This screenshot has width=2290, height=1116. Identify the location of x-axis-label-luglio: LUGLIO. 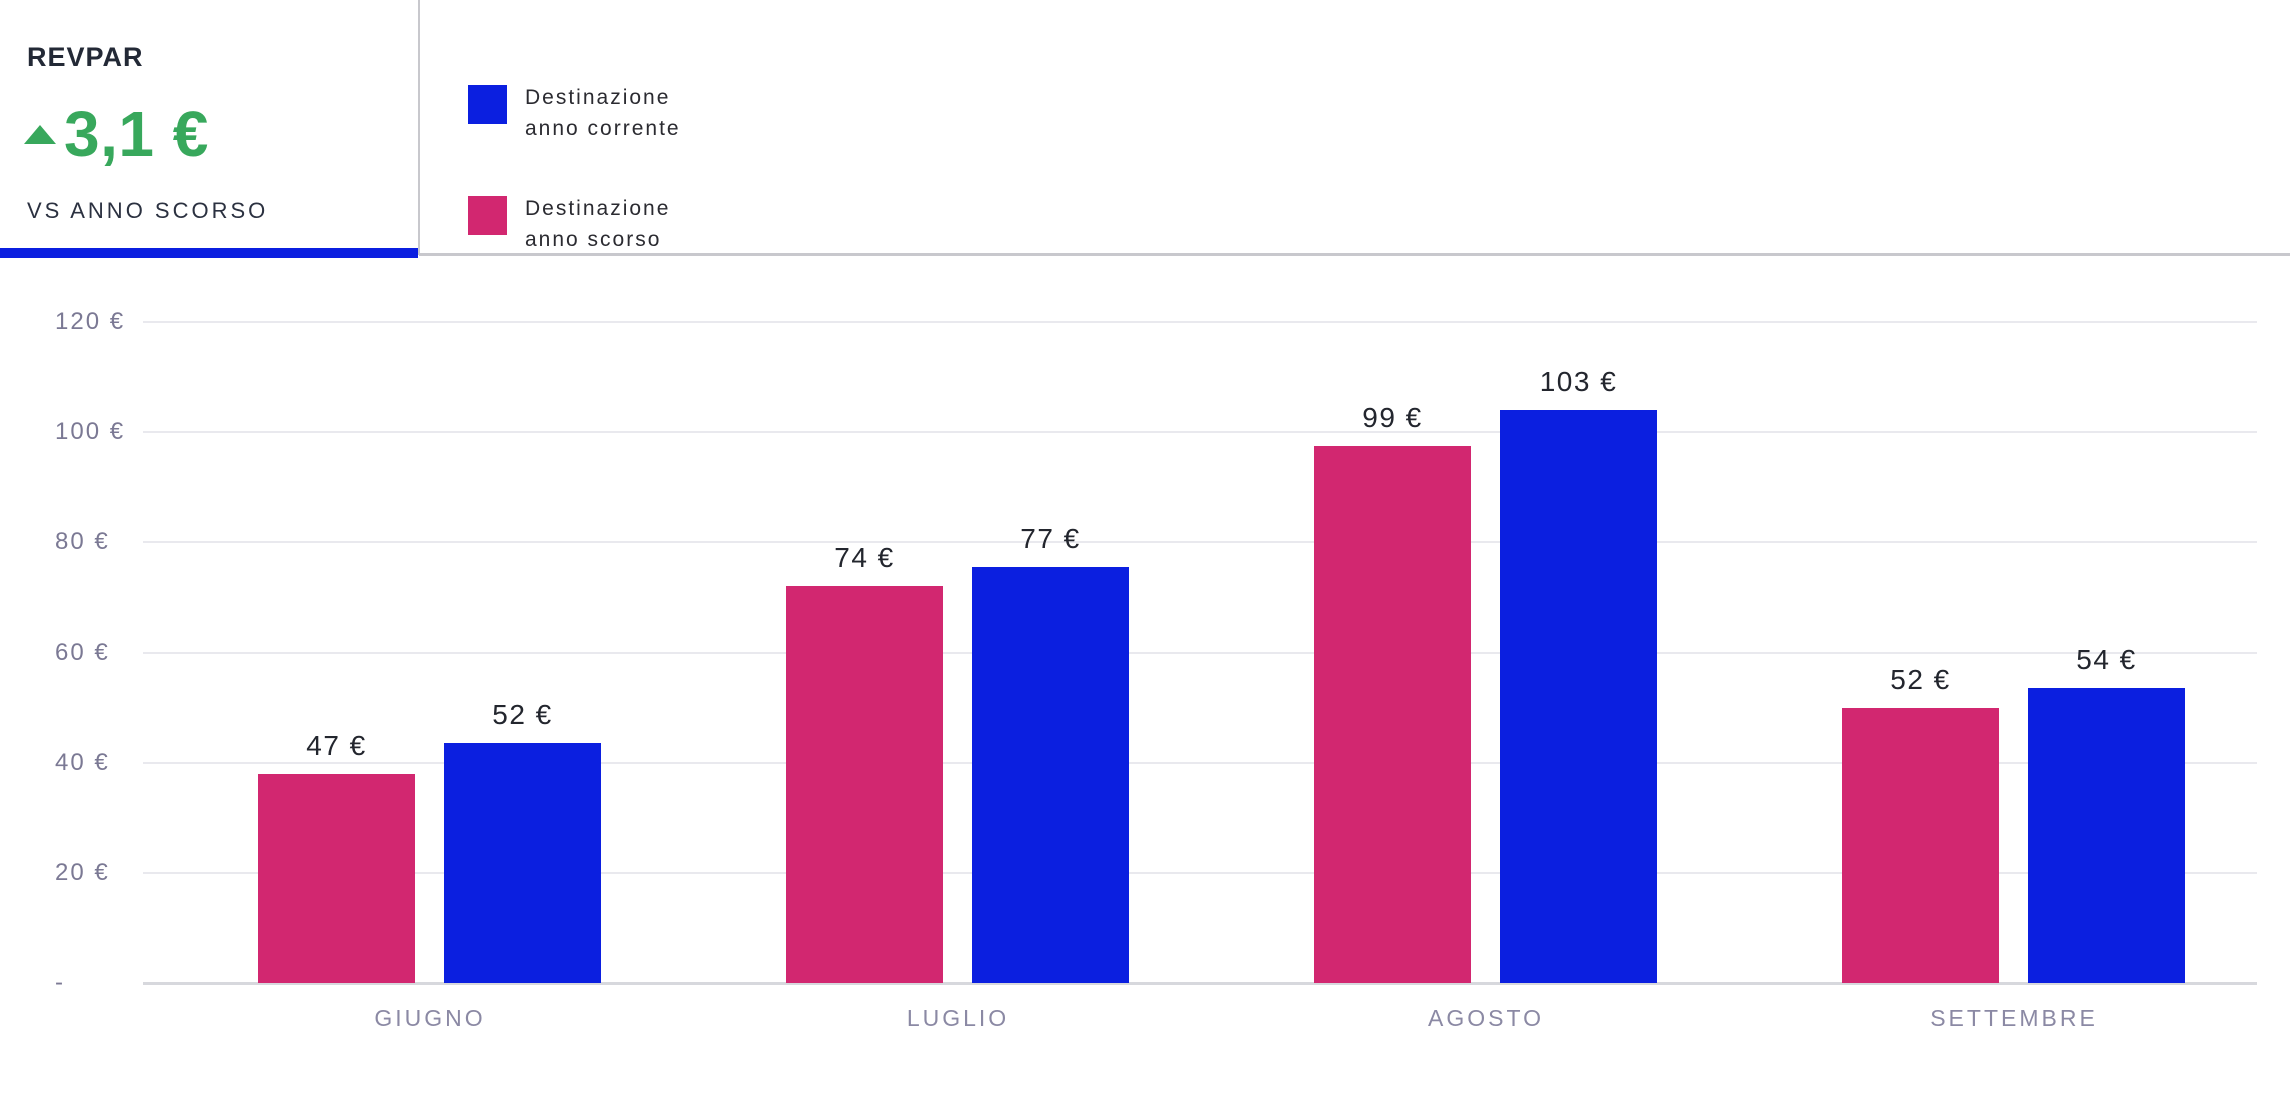
(958, 1018).